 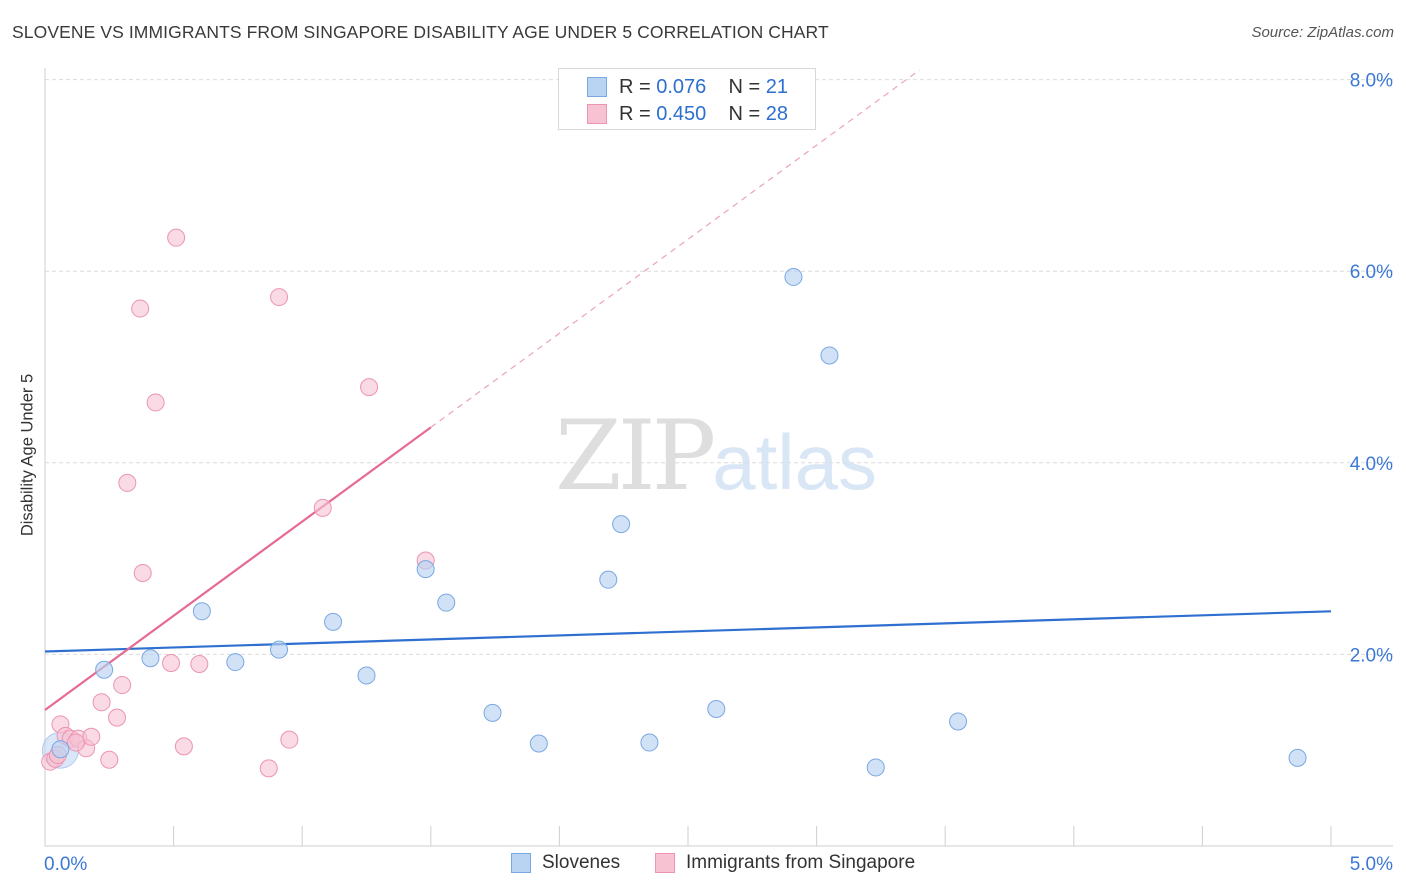 I want to click on x-tick-label: 0.0%, so click(x=65, y=864).